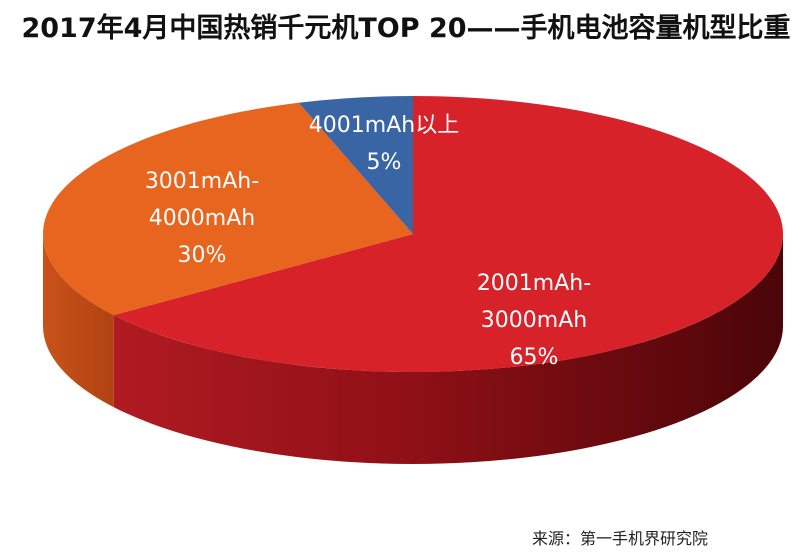 This screenshot has height=559, width=812. I want to click on chart-title: 2017年4月中国热销千元机TOP 20——手机电池容量机型比重, so click(406, 28).